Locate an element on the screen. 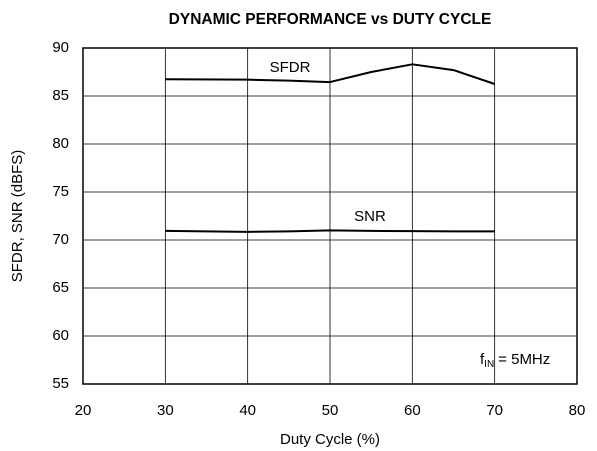  y-tick-label: 65 is located at coordinates (60, 287).